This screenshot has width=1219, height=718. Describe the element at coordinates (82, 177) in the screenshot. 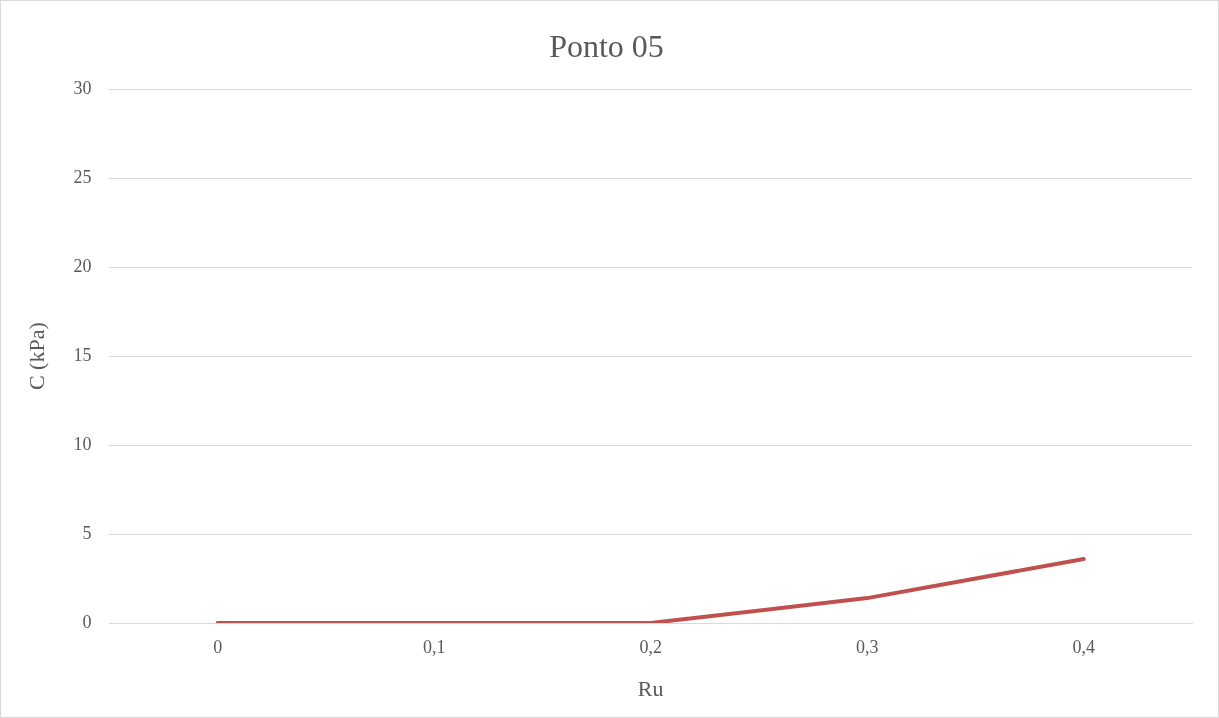

I see `y-tick-label: 25` at that location.